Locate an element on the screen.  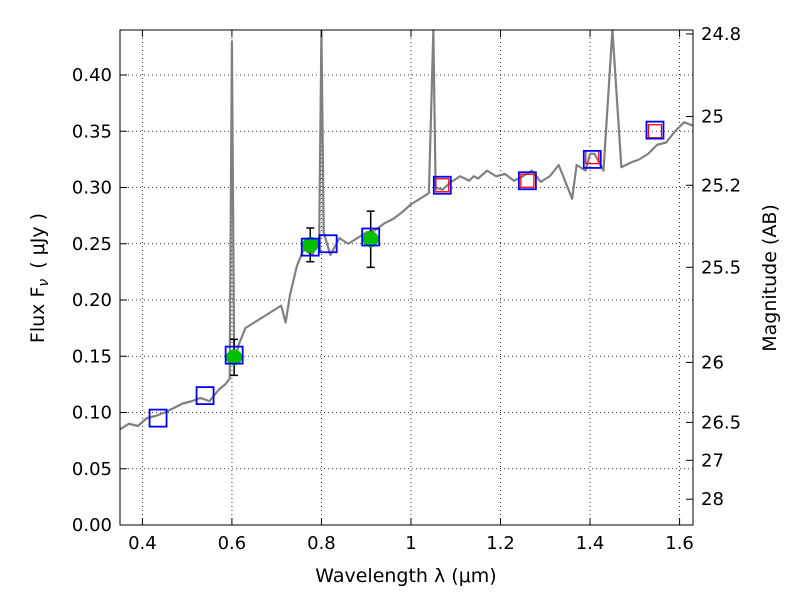
x-tick-label: 1.2 is located at coordinates (500, 543).